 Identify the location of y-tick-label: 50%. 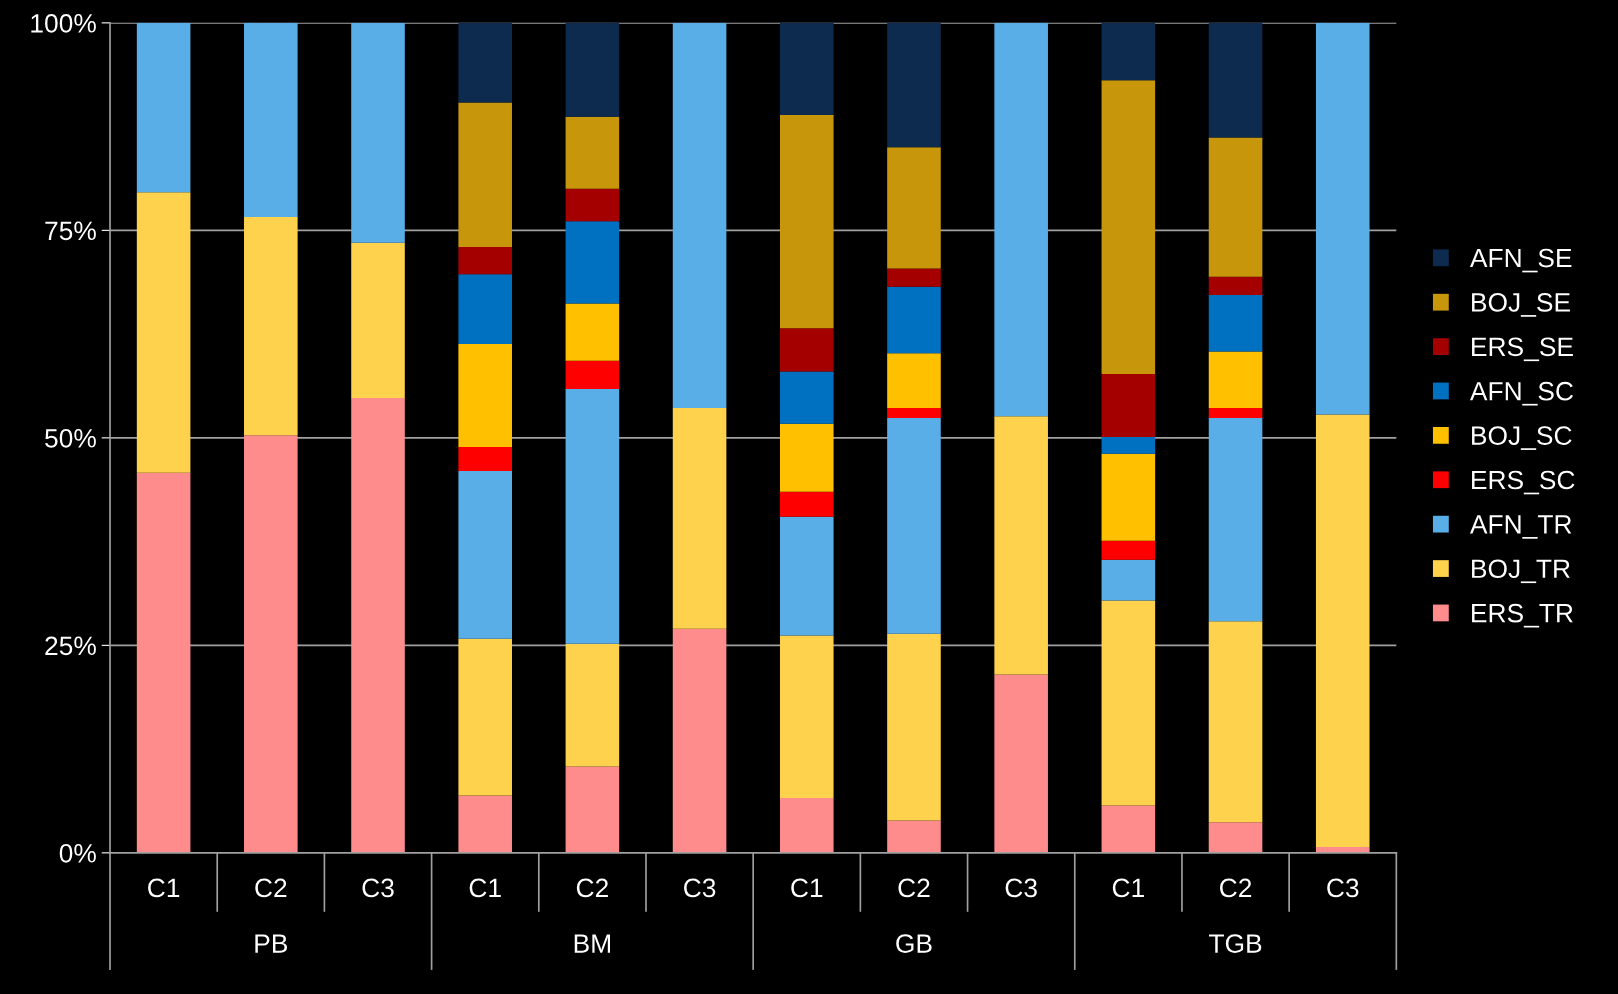
(70, 438).